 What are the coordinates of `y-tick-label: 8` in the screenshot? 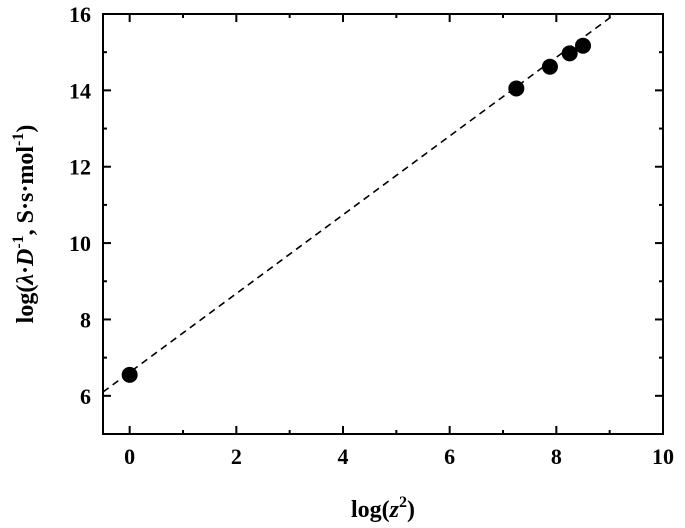 It's located at (85, 319).